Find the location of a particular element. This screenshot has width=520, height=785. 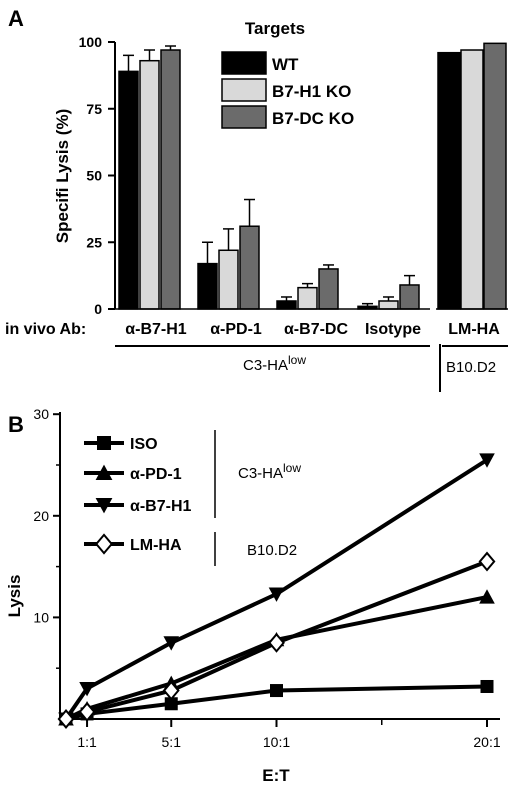

y-tick-label-a: 100 is located at coordinates (91, 42).